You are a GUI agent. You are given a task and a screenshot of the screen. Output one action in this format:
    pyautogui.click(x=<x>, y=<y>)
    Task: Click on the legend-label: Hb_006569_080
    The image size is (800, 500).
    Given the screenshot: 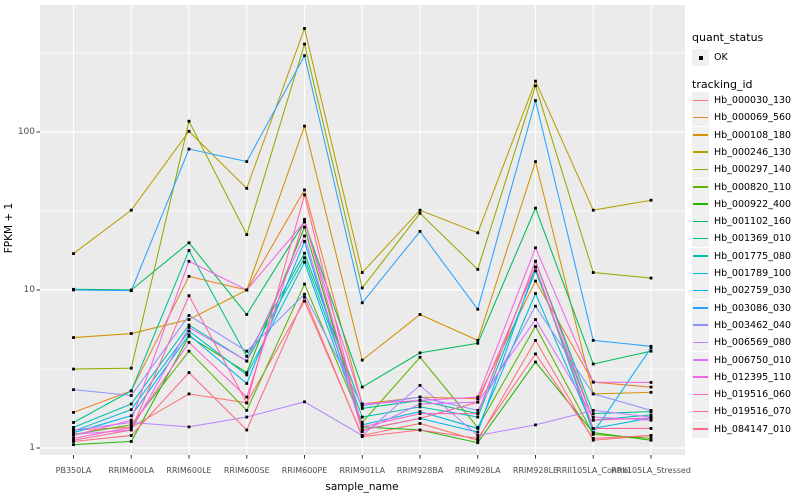 What is the action you would take?
    pyautogui.click(x=753, y=343)
    